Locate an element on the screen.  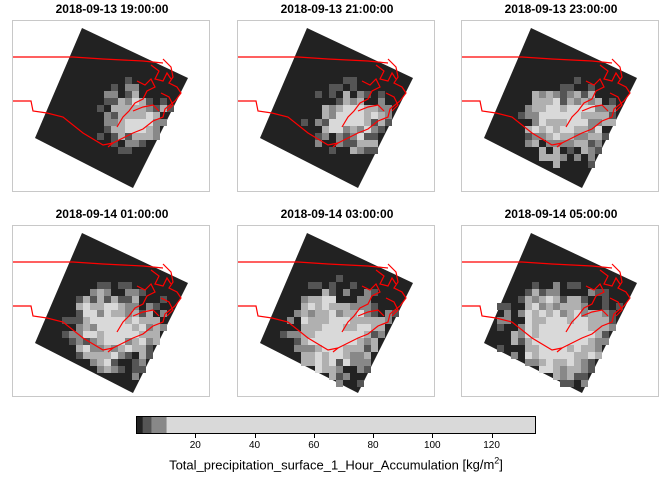
panel-title: 2018-09-14 03:00:00 is located at coordinates (337, 214).